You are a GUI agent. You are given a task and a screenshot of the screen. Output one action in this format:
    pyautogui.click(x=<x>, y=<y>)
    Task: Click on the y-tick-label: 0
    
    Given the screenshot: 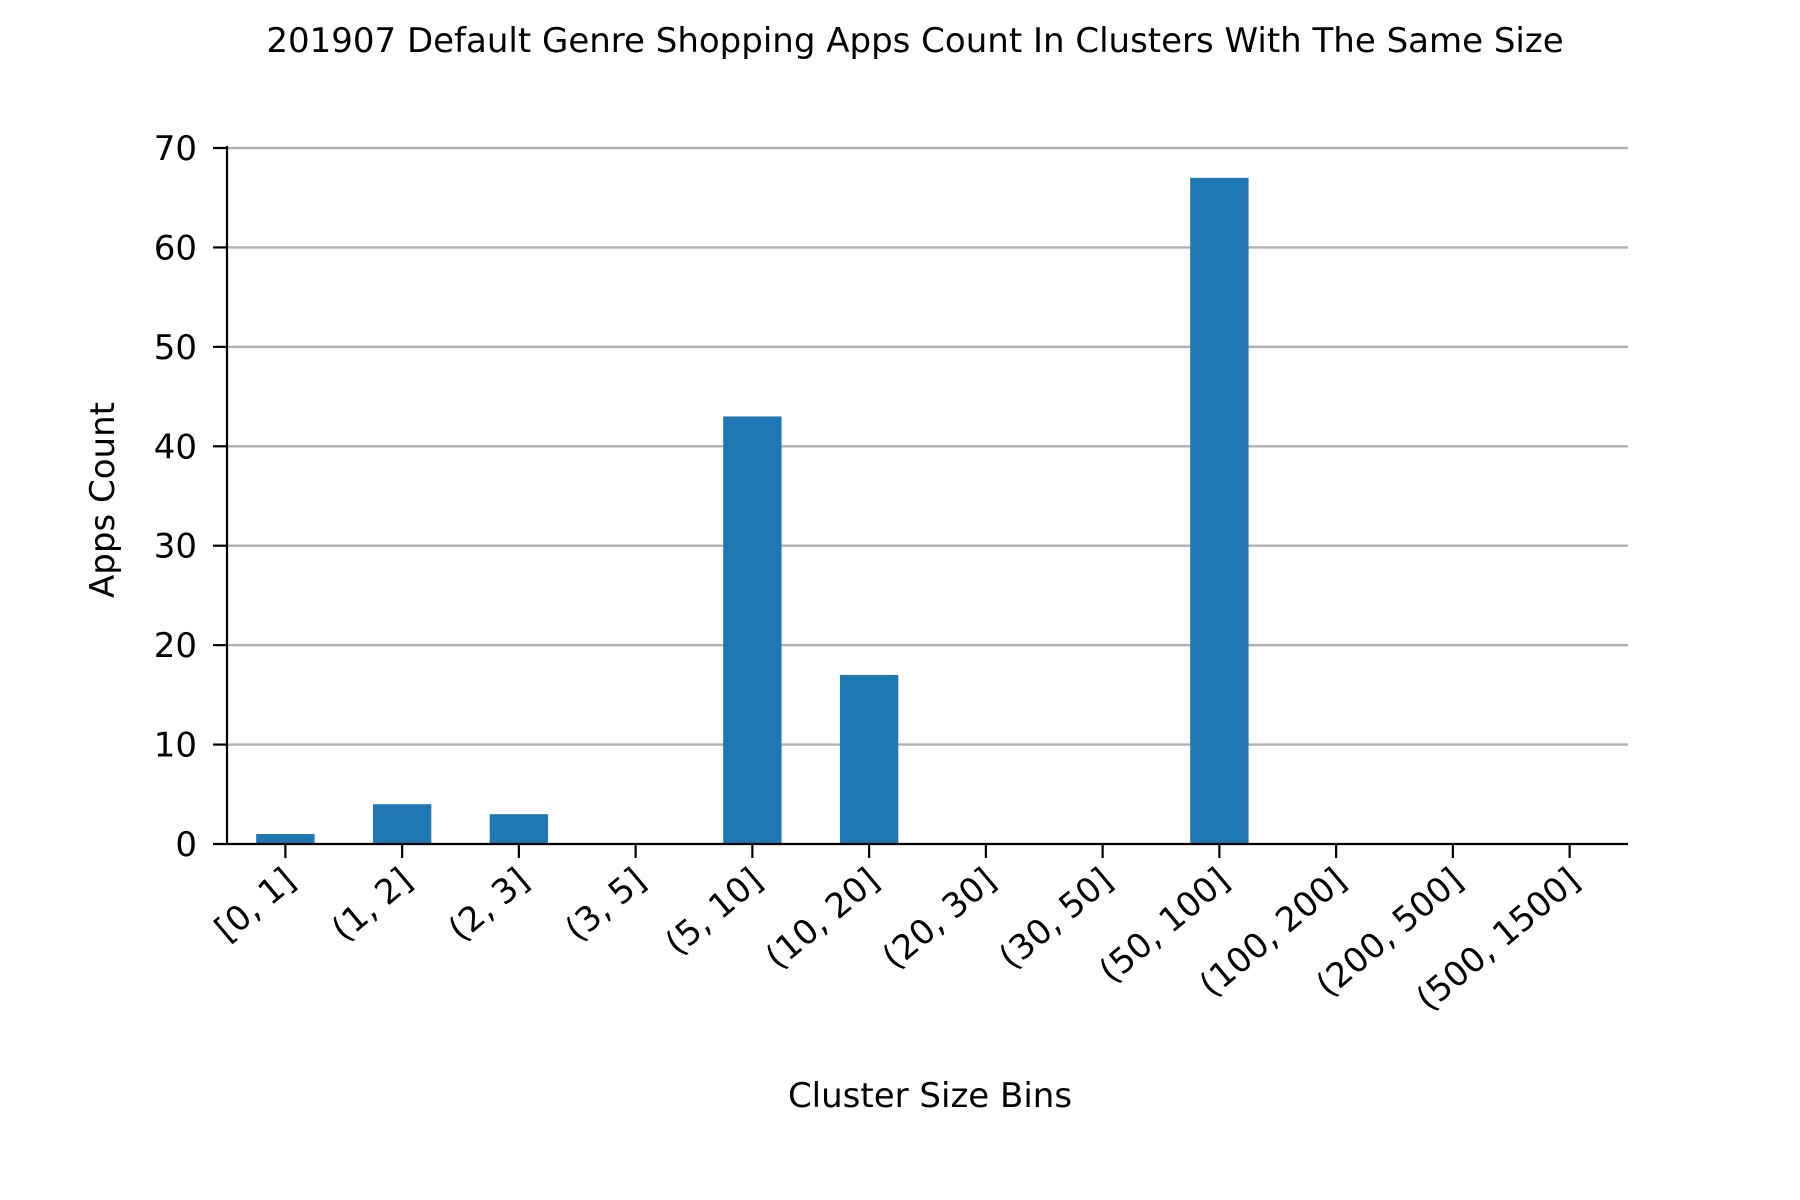 What is the action you would take?
    pyautogui.click(x=186, y=845)
    